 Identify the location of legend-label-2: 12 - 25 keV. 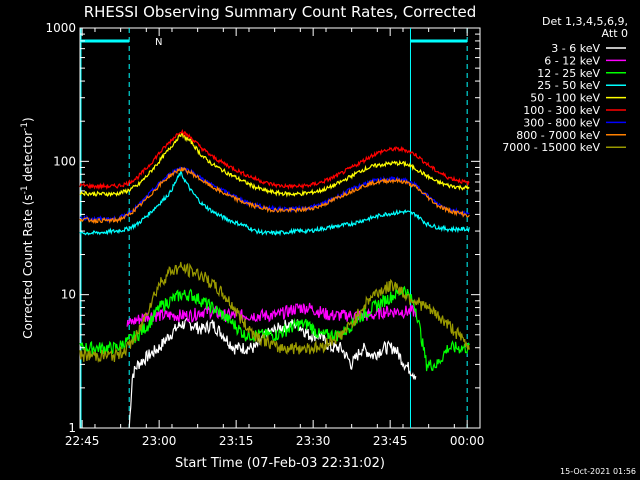
(568, 73).